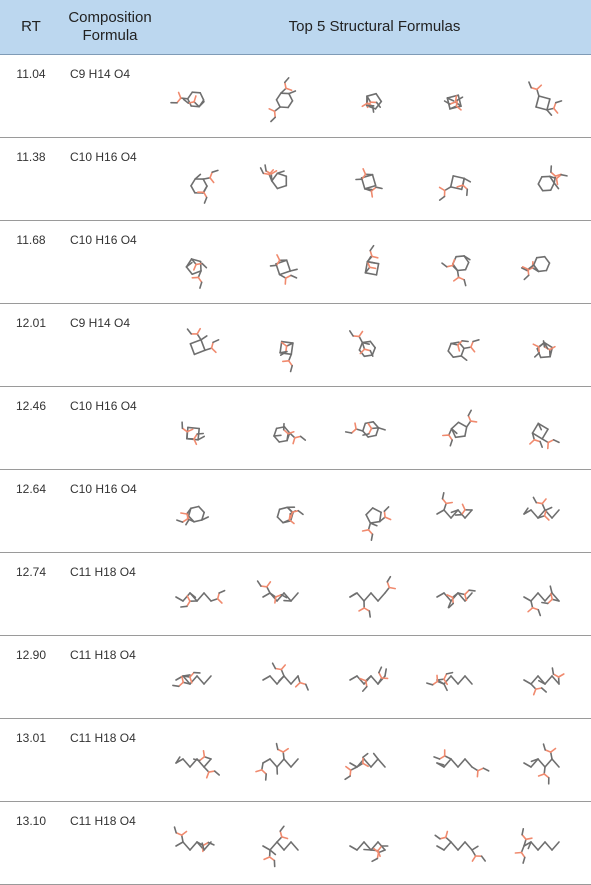 The width and height of the screenshot is (591, 885). What do you see at coordinates (31, 677) in the screenshot?
I see `rt-cell: 12.90` at bounding box center [31, 677].